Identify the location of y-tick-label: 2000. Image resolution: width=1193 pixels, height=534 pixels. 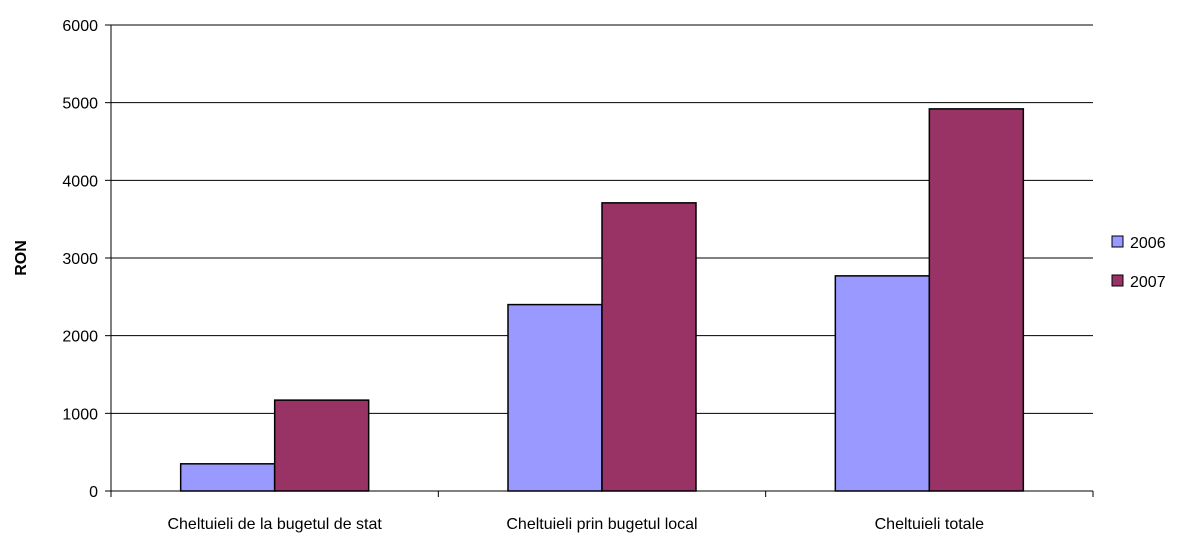
(80, 337).